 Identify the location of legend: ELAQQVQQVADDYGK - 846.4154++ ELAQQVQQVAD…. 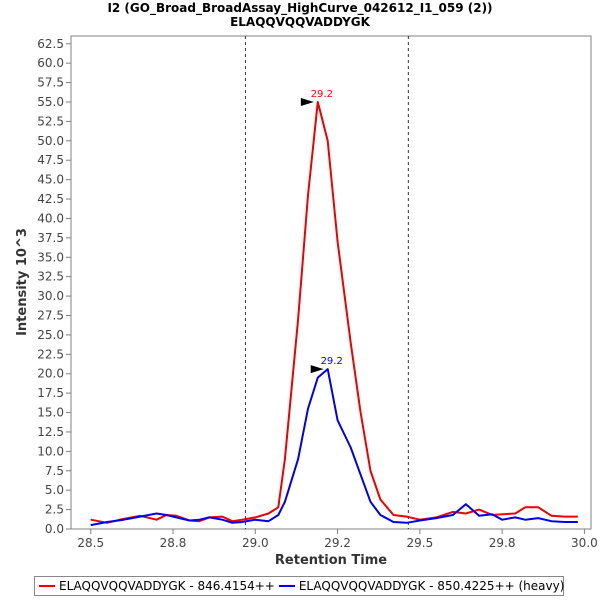
(299, 586).